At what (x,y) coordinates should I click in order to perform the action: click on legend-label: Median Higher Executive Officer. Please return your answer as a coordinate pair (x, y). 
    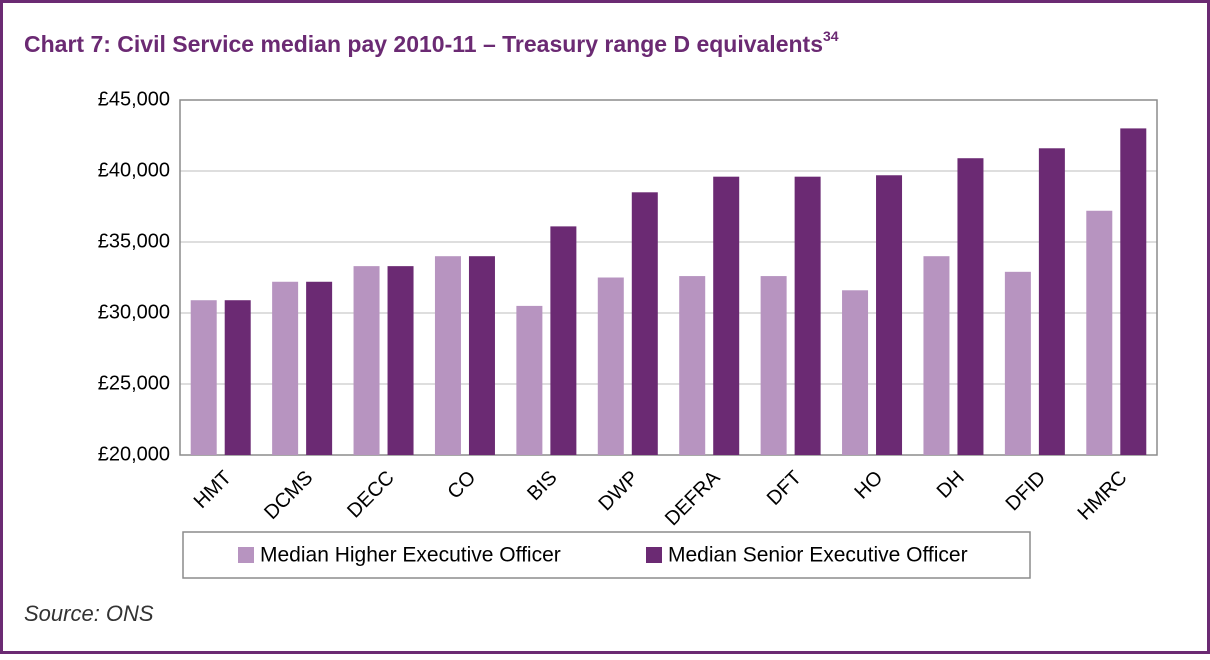
    Looking at the image, I should click on (410, 555).